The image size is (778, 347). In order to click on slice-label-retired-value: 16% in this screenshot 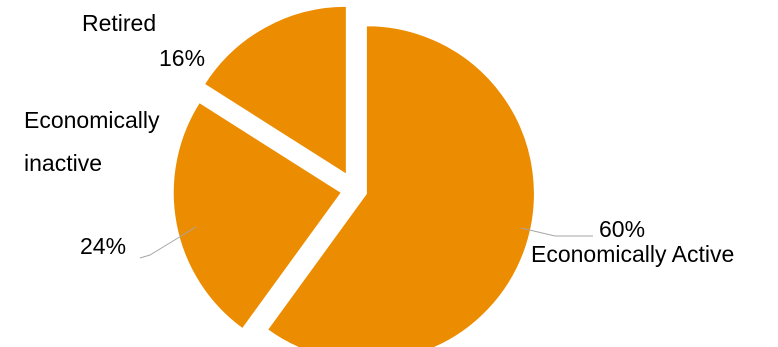, I will do `click(182, 58)`.